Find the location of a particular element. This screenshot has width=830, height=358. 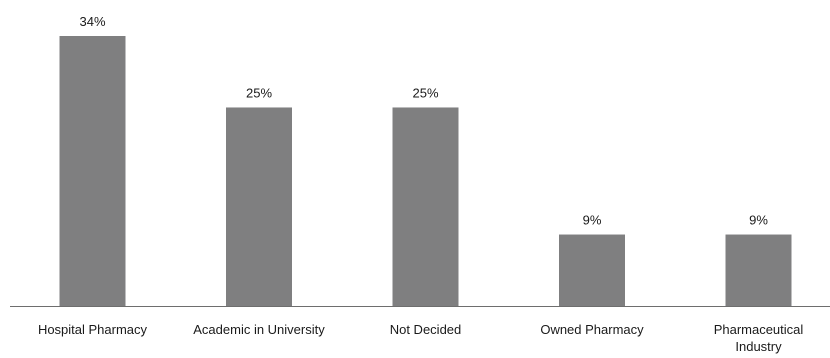

x-tick-label-line: Not Decided is located at coordinates (426, 329).